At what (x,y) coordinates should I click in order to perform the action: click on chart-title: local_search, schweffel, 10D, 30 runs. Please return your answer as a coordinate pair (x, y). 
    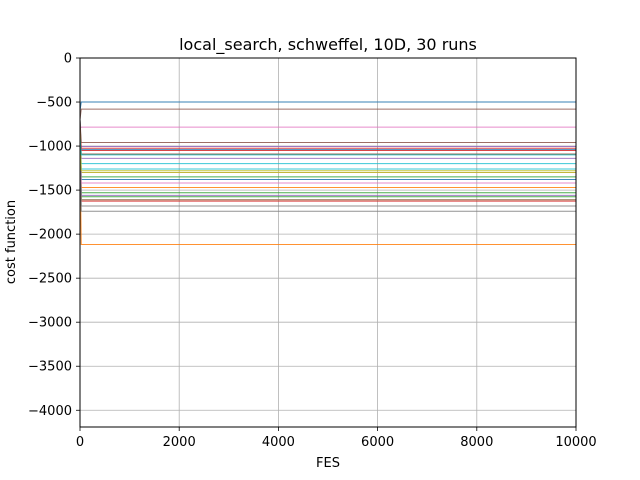
    Looking at the image, I should click on (328, 45).